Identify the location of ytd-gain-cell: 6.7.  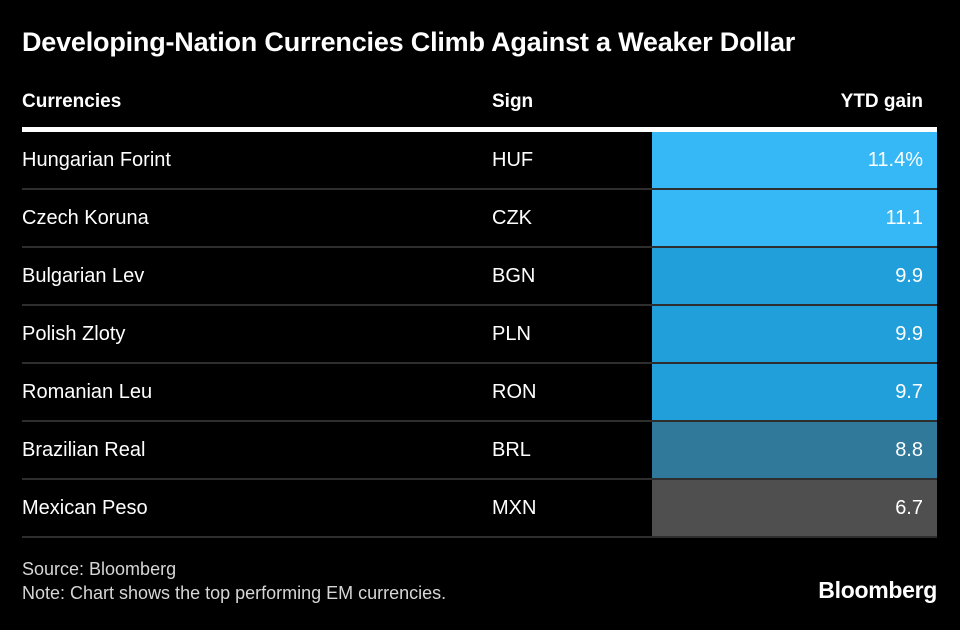
(794, 508).